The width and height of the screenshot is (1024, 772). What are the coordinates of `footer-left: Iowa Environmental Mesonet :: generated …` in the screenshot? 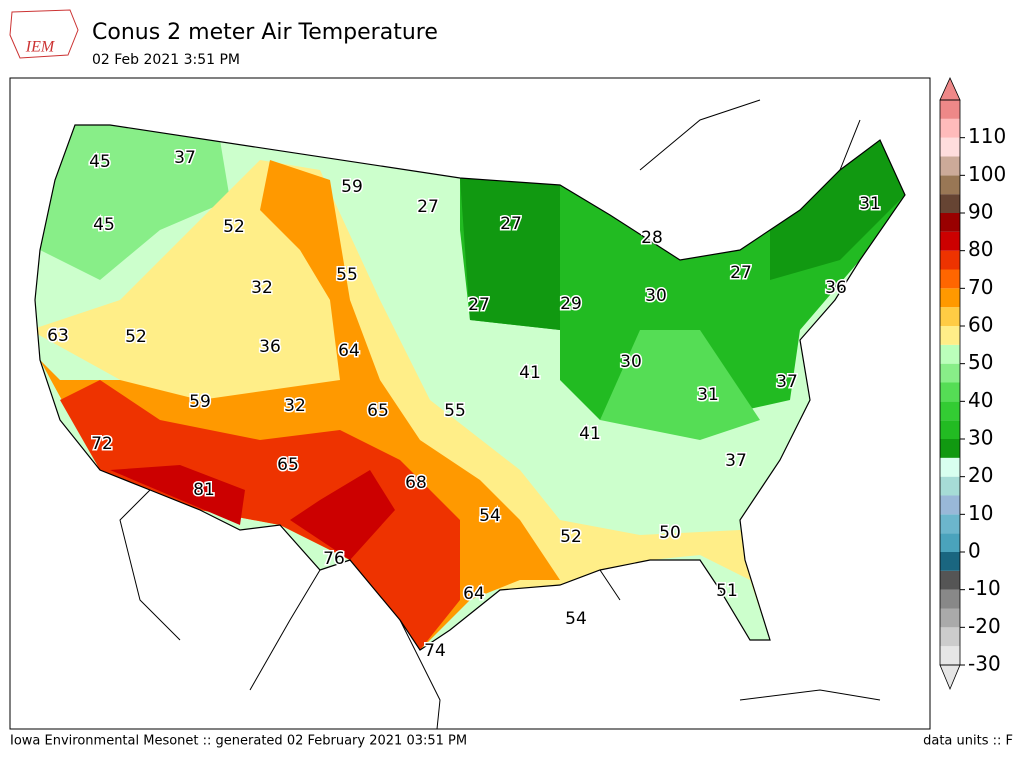 It's located at (238, 741).